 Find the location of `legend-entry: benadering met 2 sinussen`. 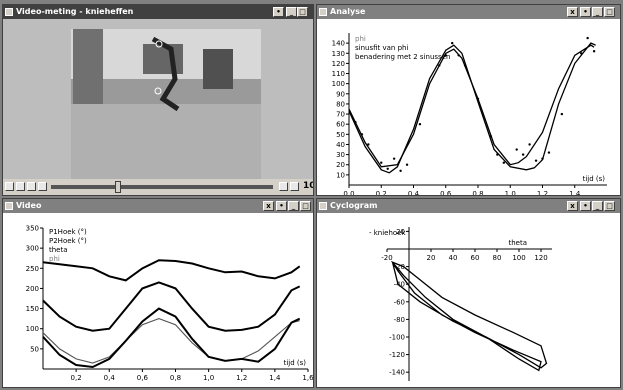

legend-entry: benadering met 2 sinussen is located at coordinates (402, 57).